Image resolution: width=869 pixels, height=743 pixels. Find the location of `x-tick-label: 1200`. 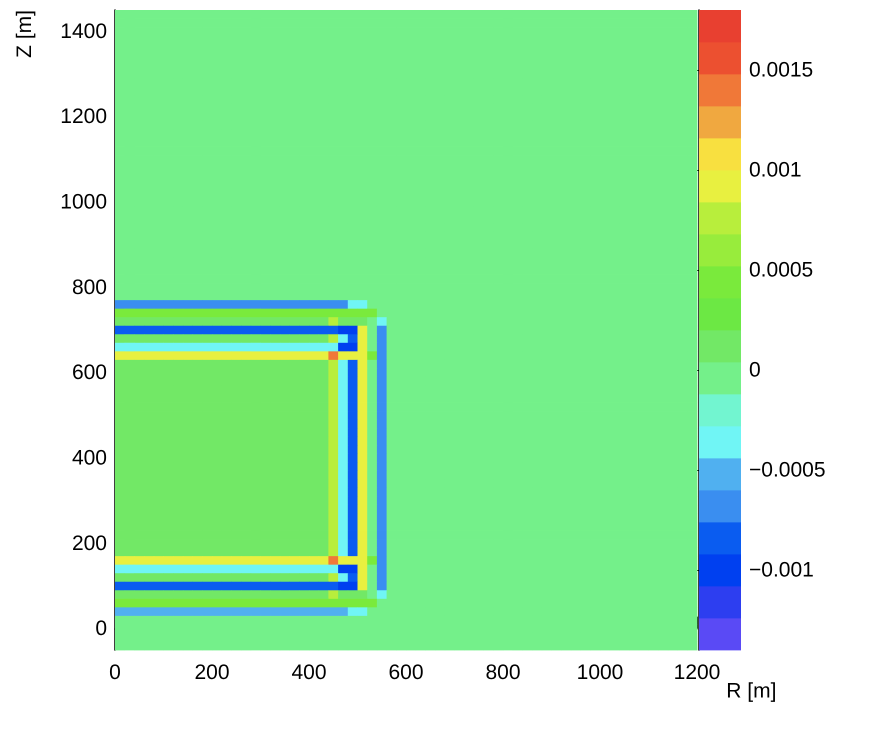

x-tick-label: 1200 is located at coordinates (697, 672).